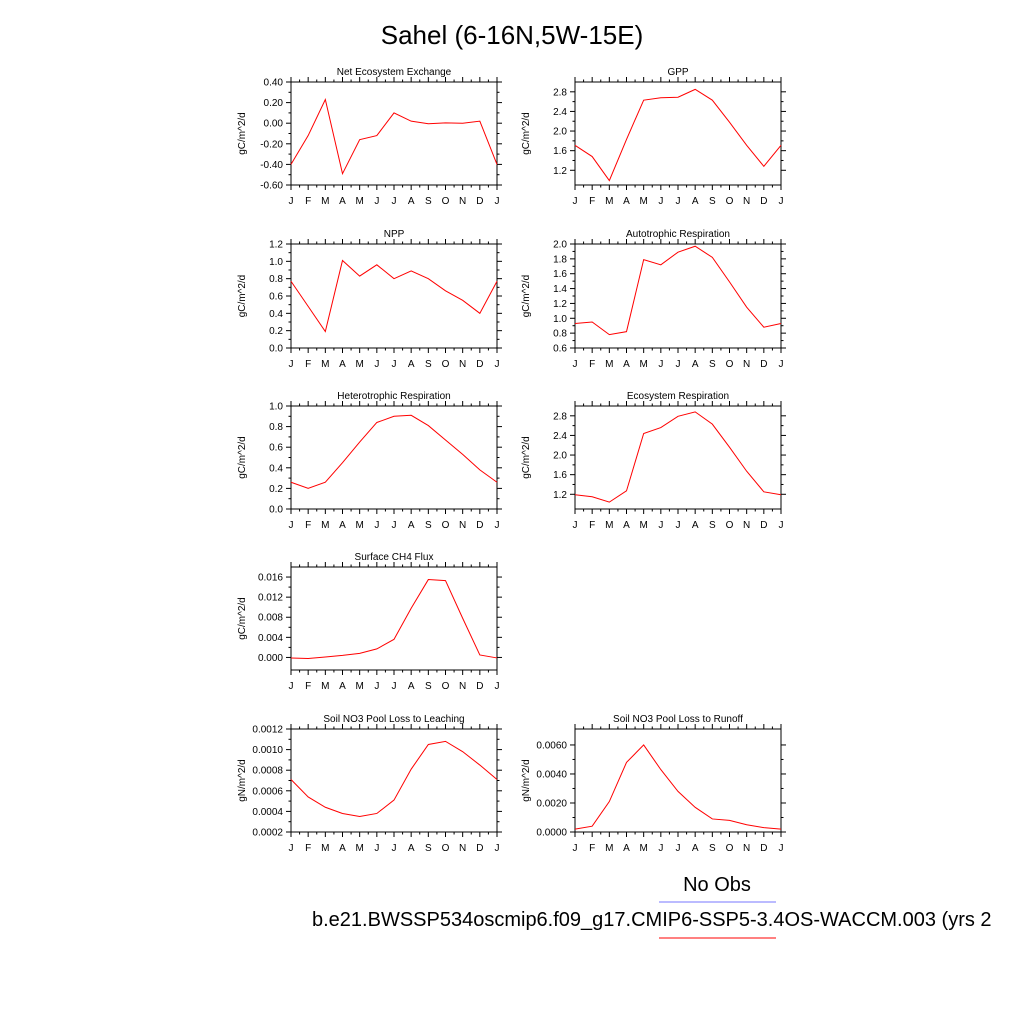 The width and height of the screenshot is (1024, 1024). I want to click on panel-title: NPP, so click(394, 234).